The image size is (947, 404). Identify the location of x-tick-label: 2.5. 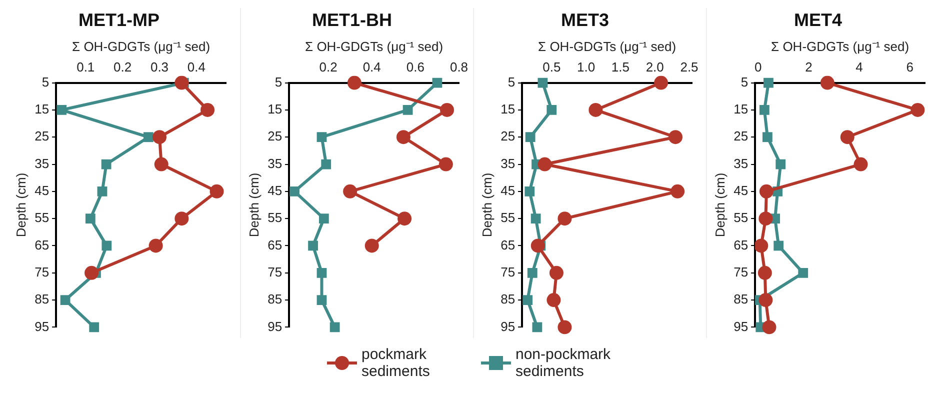
(689, 67).